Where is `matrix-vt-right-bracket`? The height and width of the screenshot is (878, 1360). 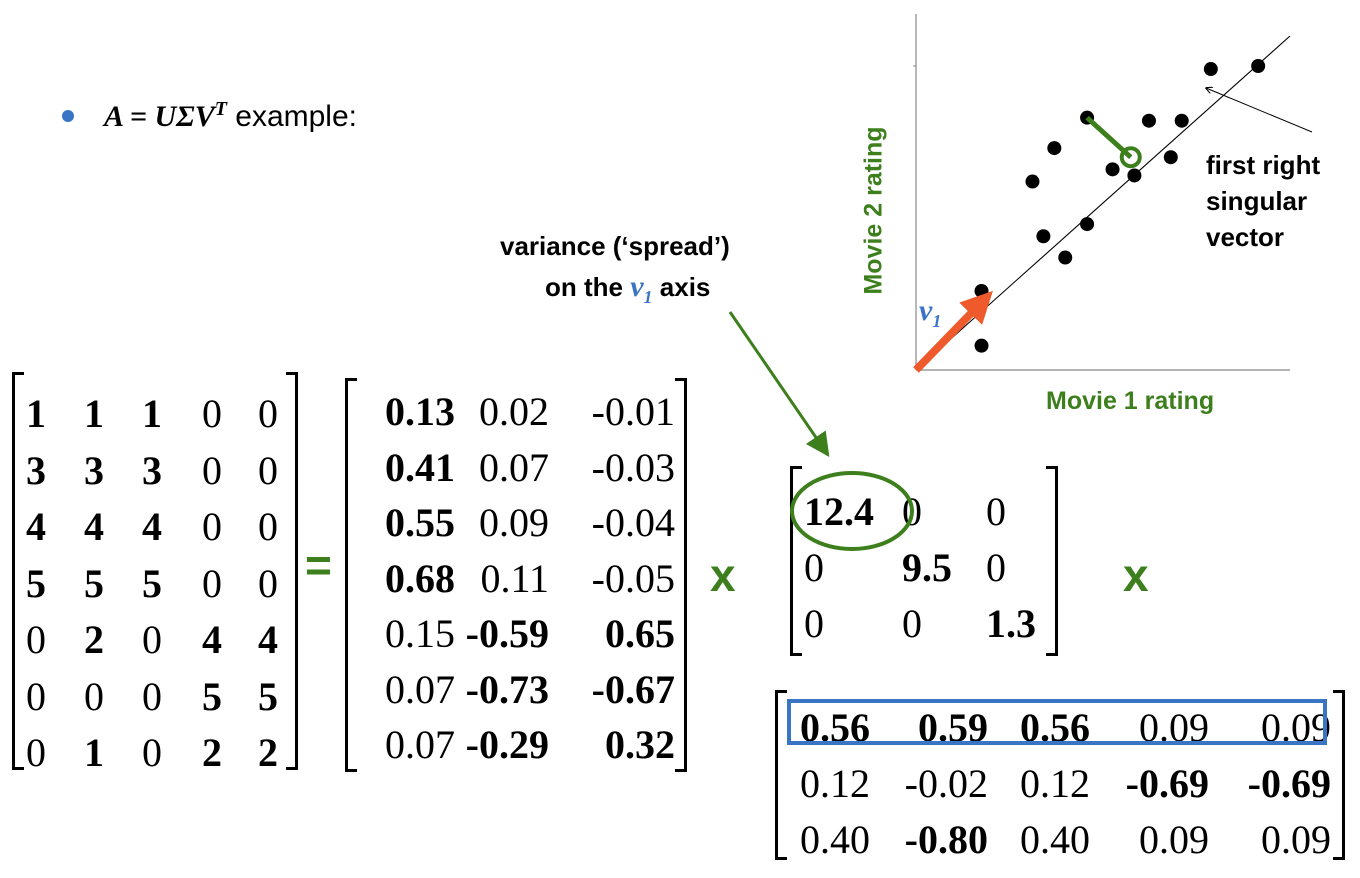 matrix-vt-right-bracket is located at coordinates (1339, 775).